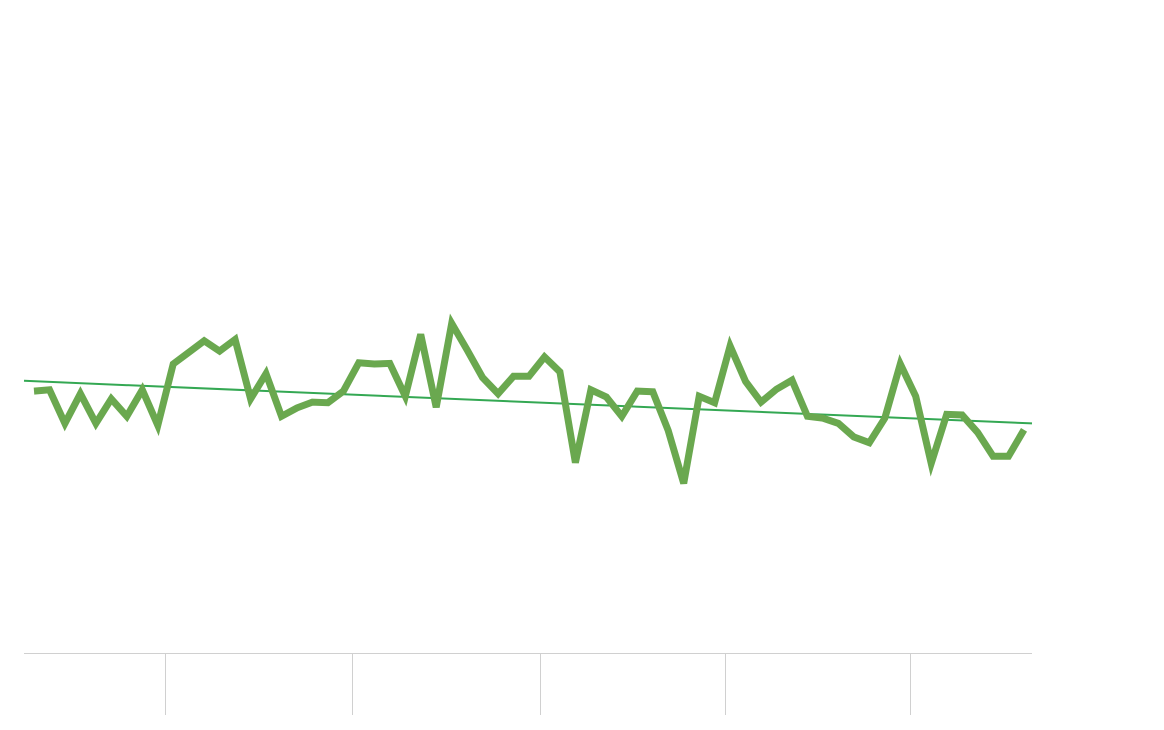 This screenshot has height=730, width=1164. I want to click on x-axis, so click(528, 684).